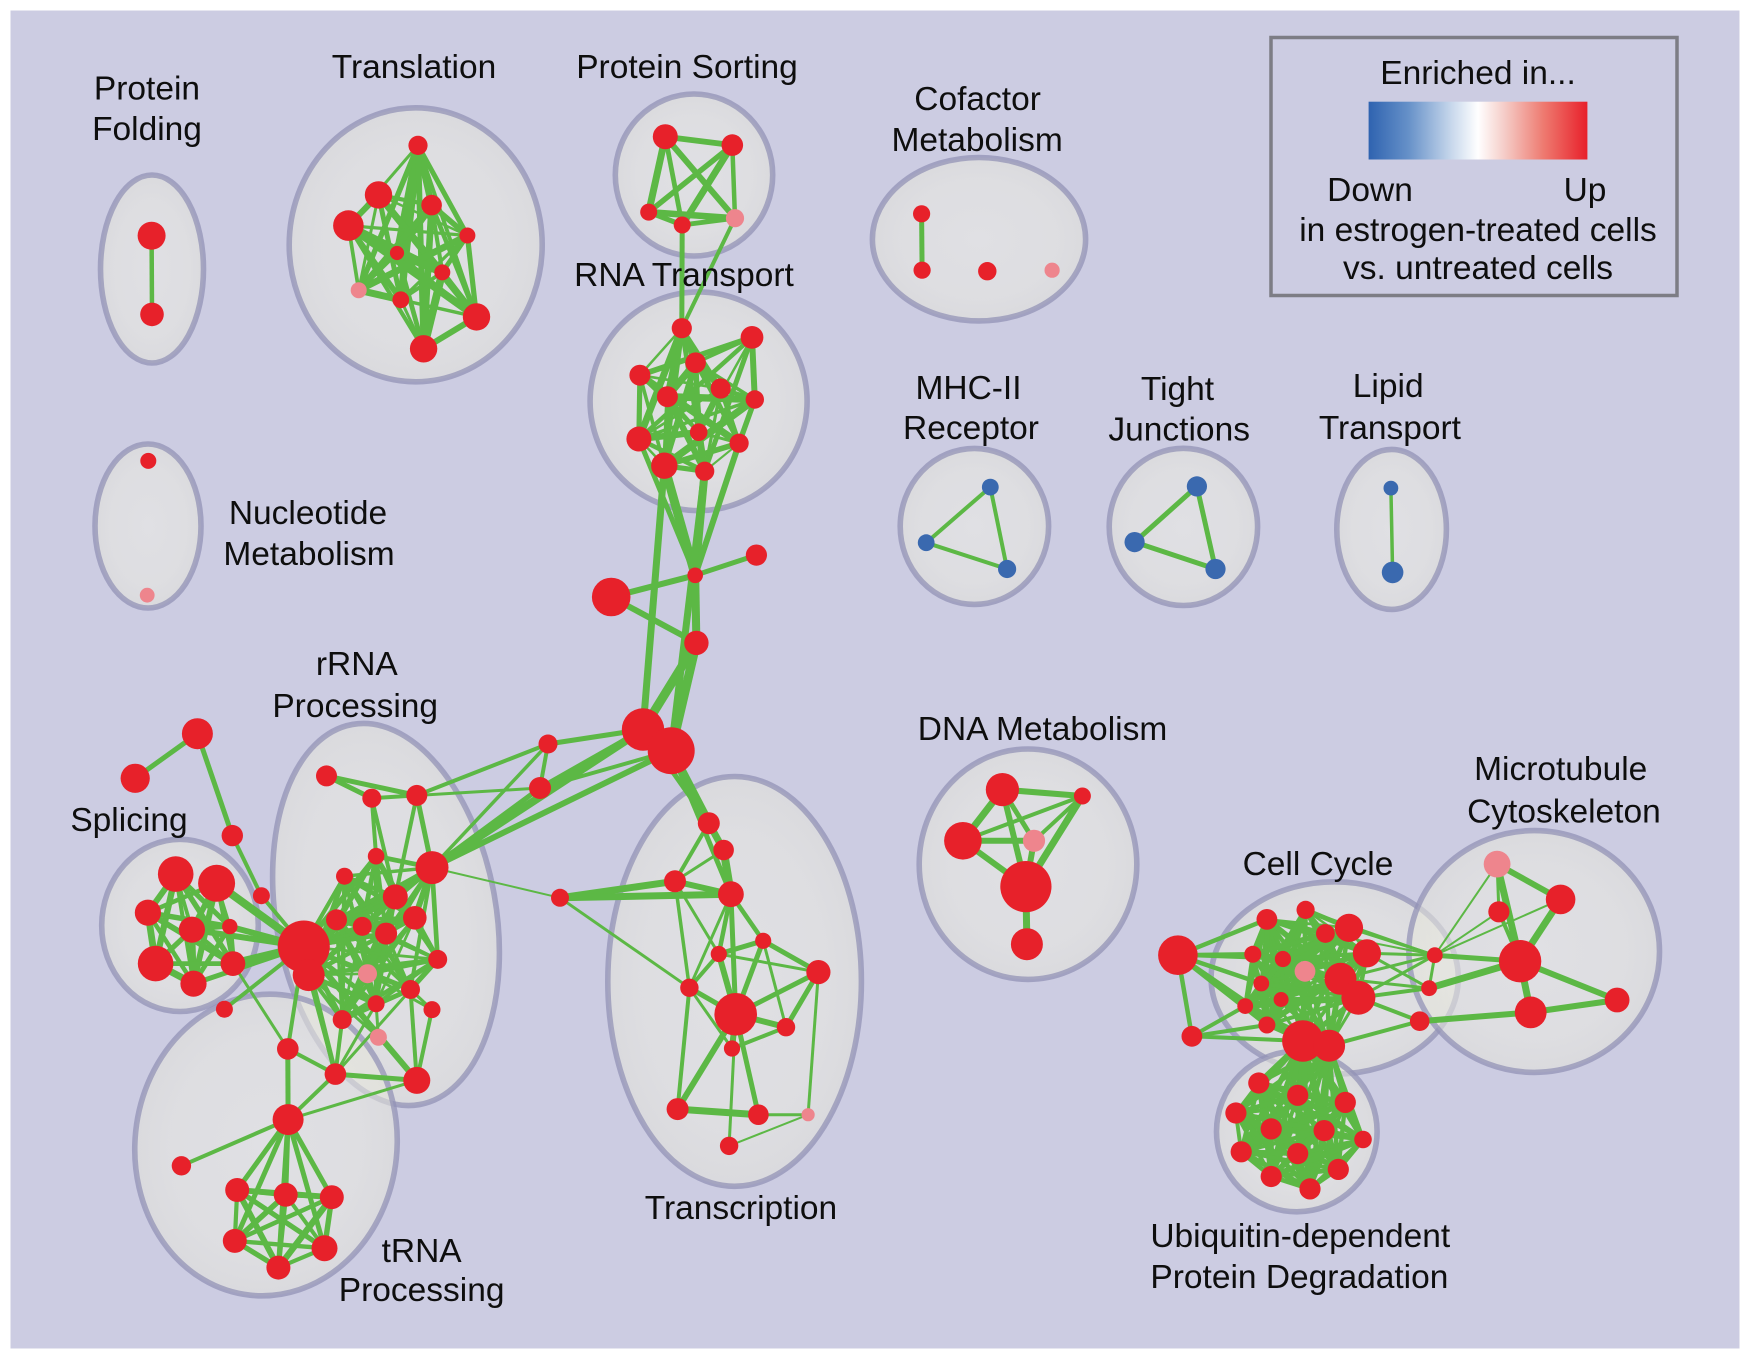 This screenshot has width=1750, height=1360. Describe the element at coordinates (977, 99) in the screenshot. I see `svg-text: Cofactor` at that location.